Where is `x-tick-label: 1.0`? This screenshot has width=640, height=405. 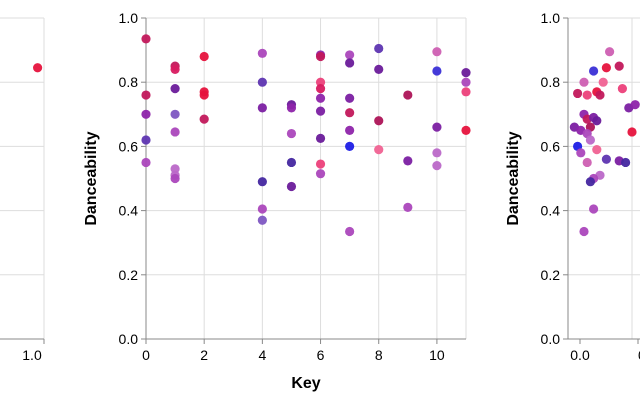 x-tick-label: 1.0 is located at coordinates (32, 355).